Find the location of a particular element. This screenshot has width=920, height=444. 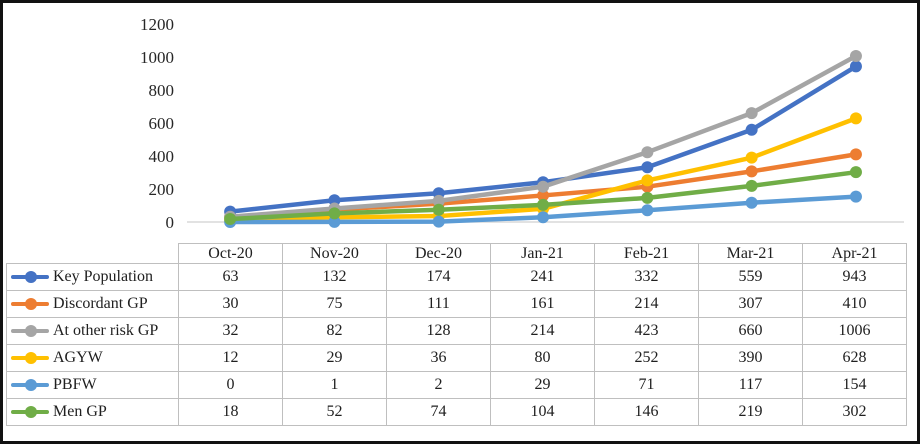

column-header: Apr-21 is located at coordinates (854, 253).